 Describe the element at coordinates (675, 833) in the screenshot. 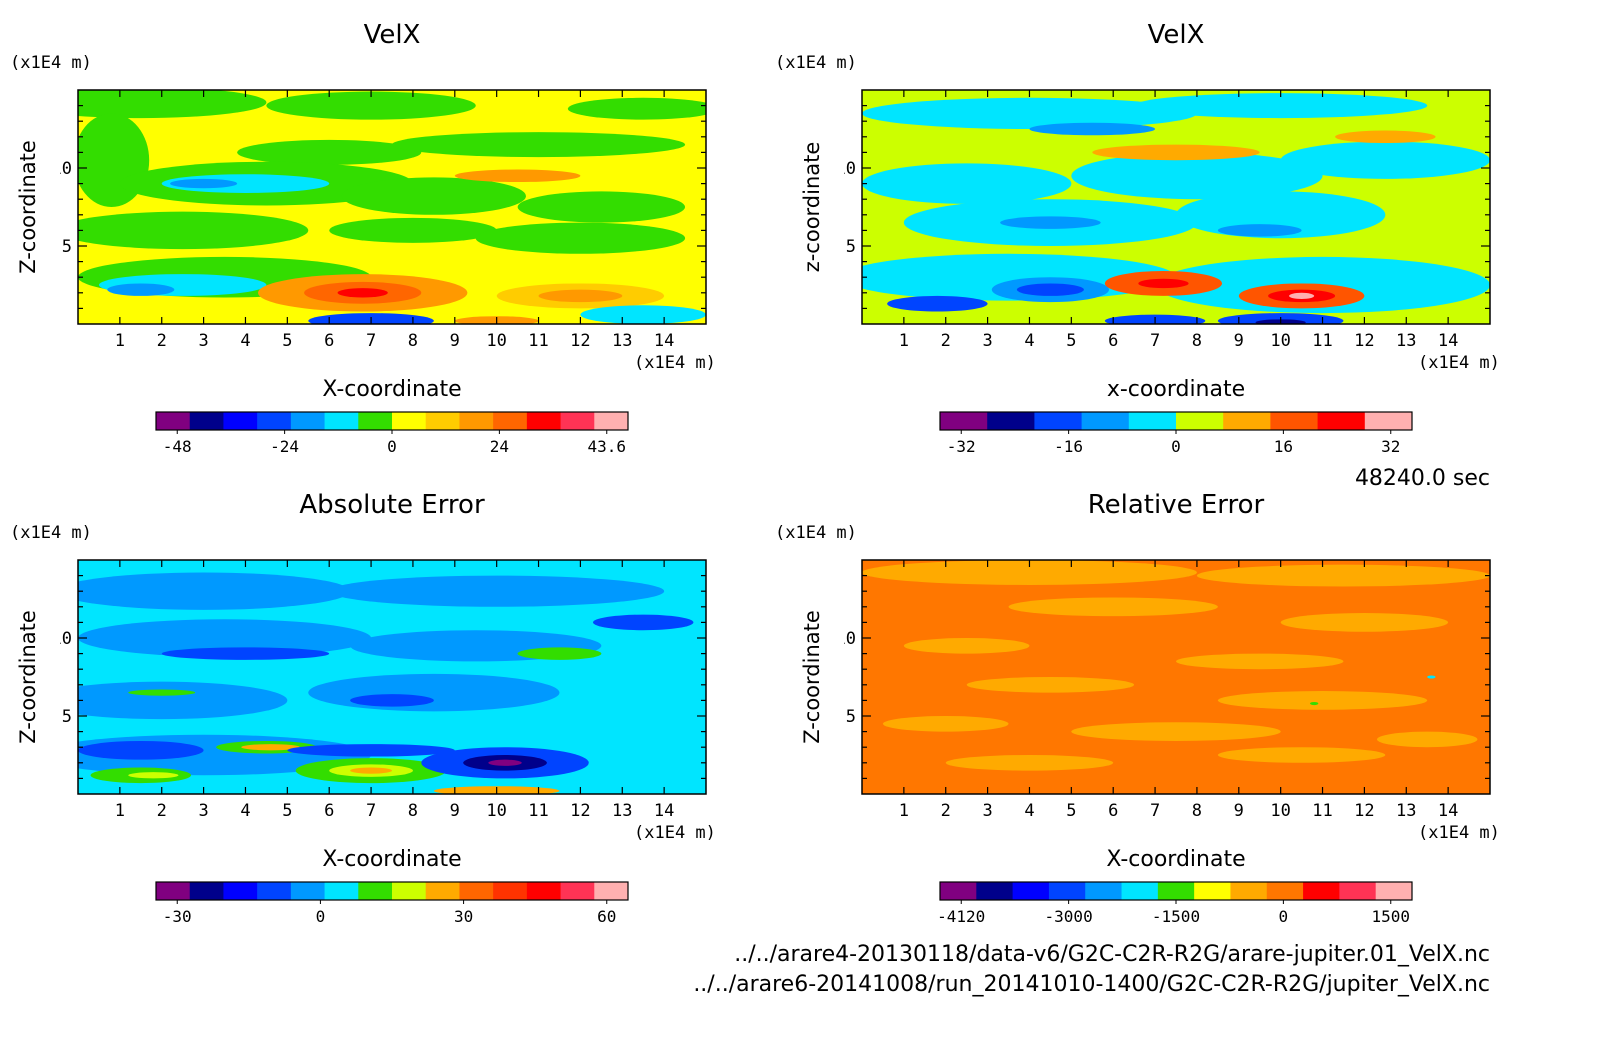

I see `x-unit-label: (x1E4 m)` at that location.